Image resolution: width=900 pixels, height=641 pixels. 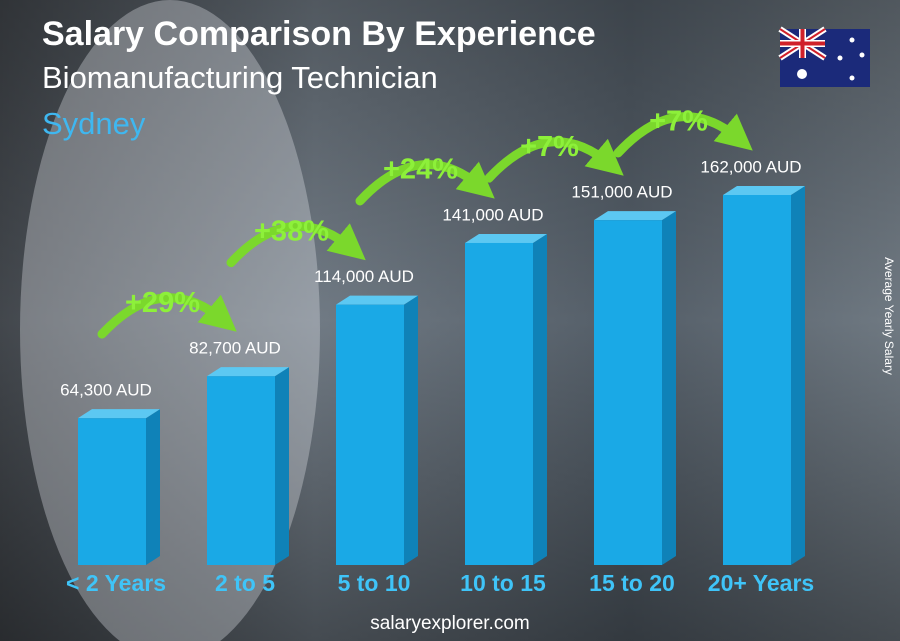 I want to click on x-tick-label: 10 to 15, so click(x=503, y=583).